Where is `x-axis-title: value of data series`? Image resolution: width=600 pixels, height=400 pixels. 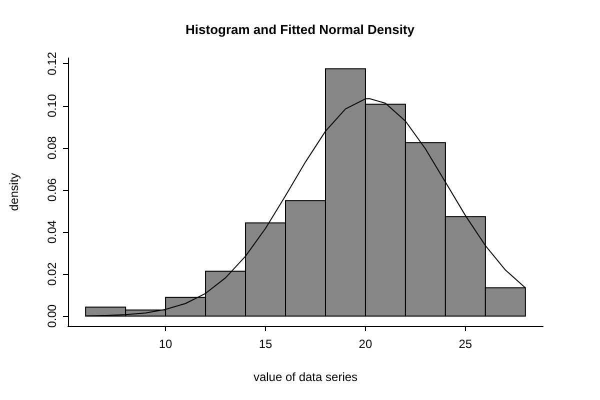 x-axis-title: value of data series is located at coordinates (305, 377).